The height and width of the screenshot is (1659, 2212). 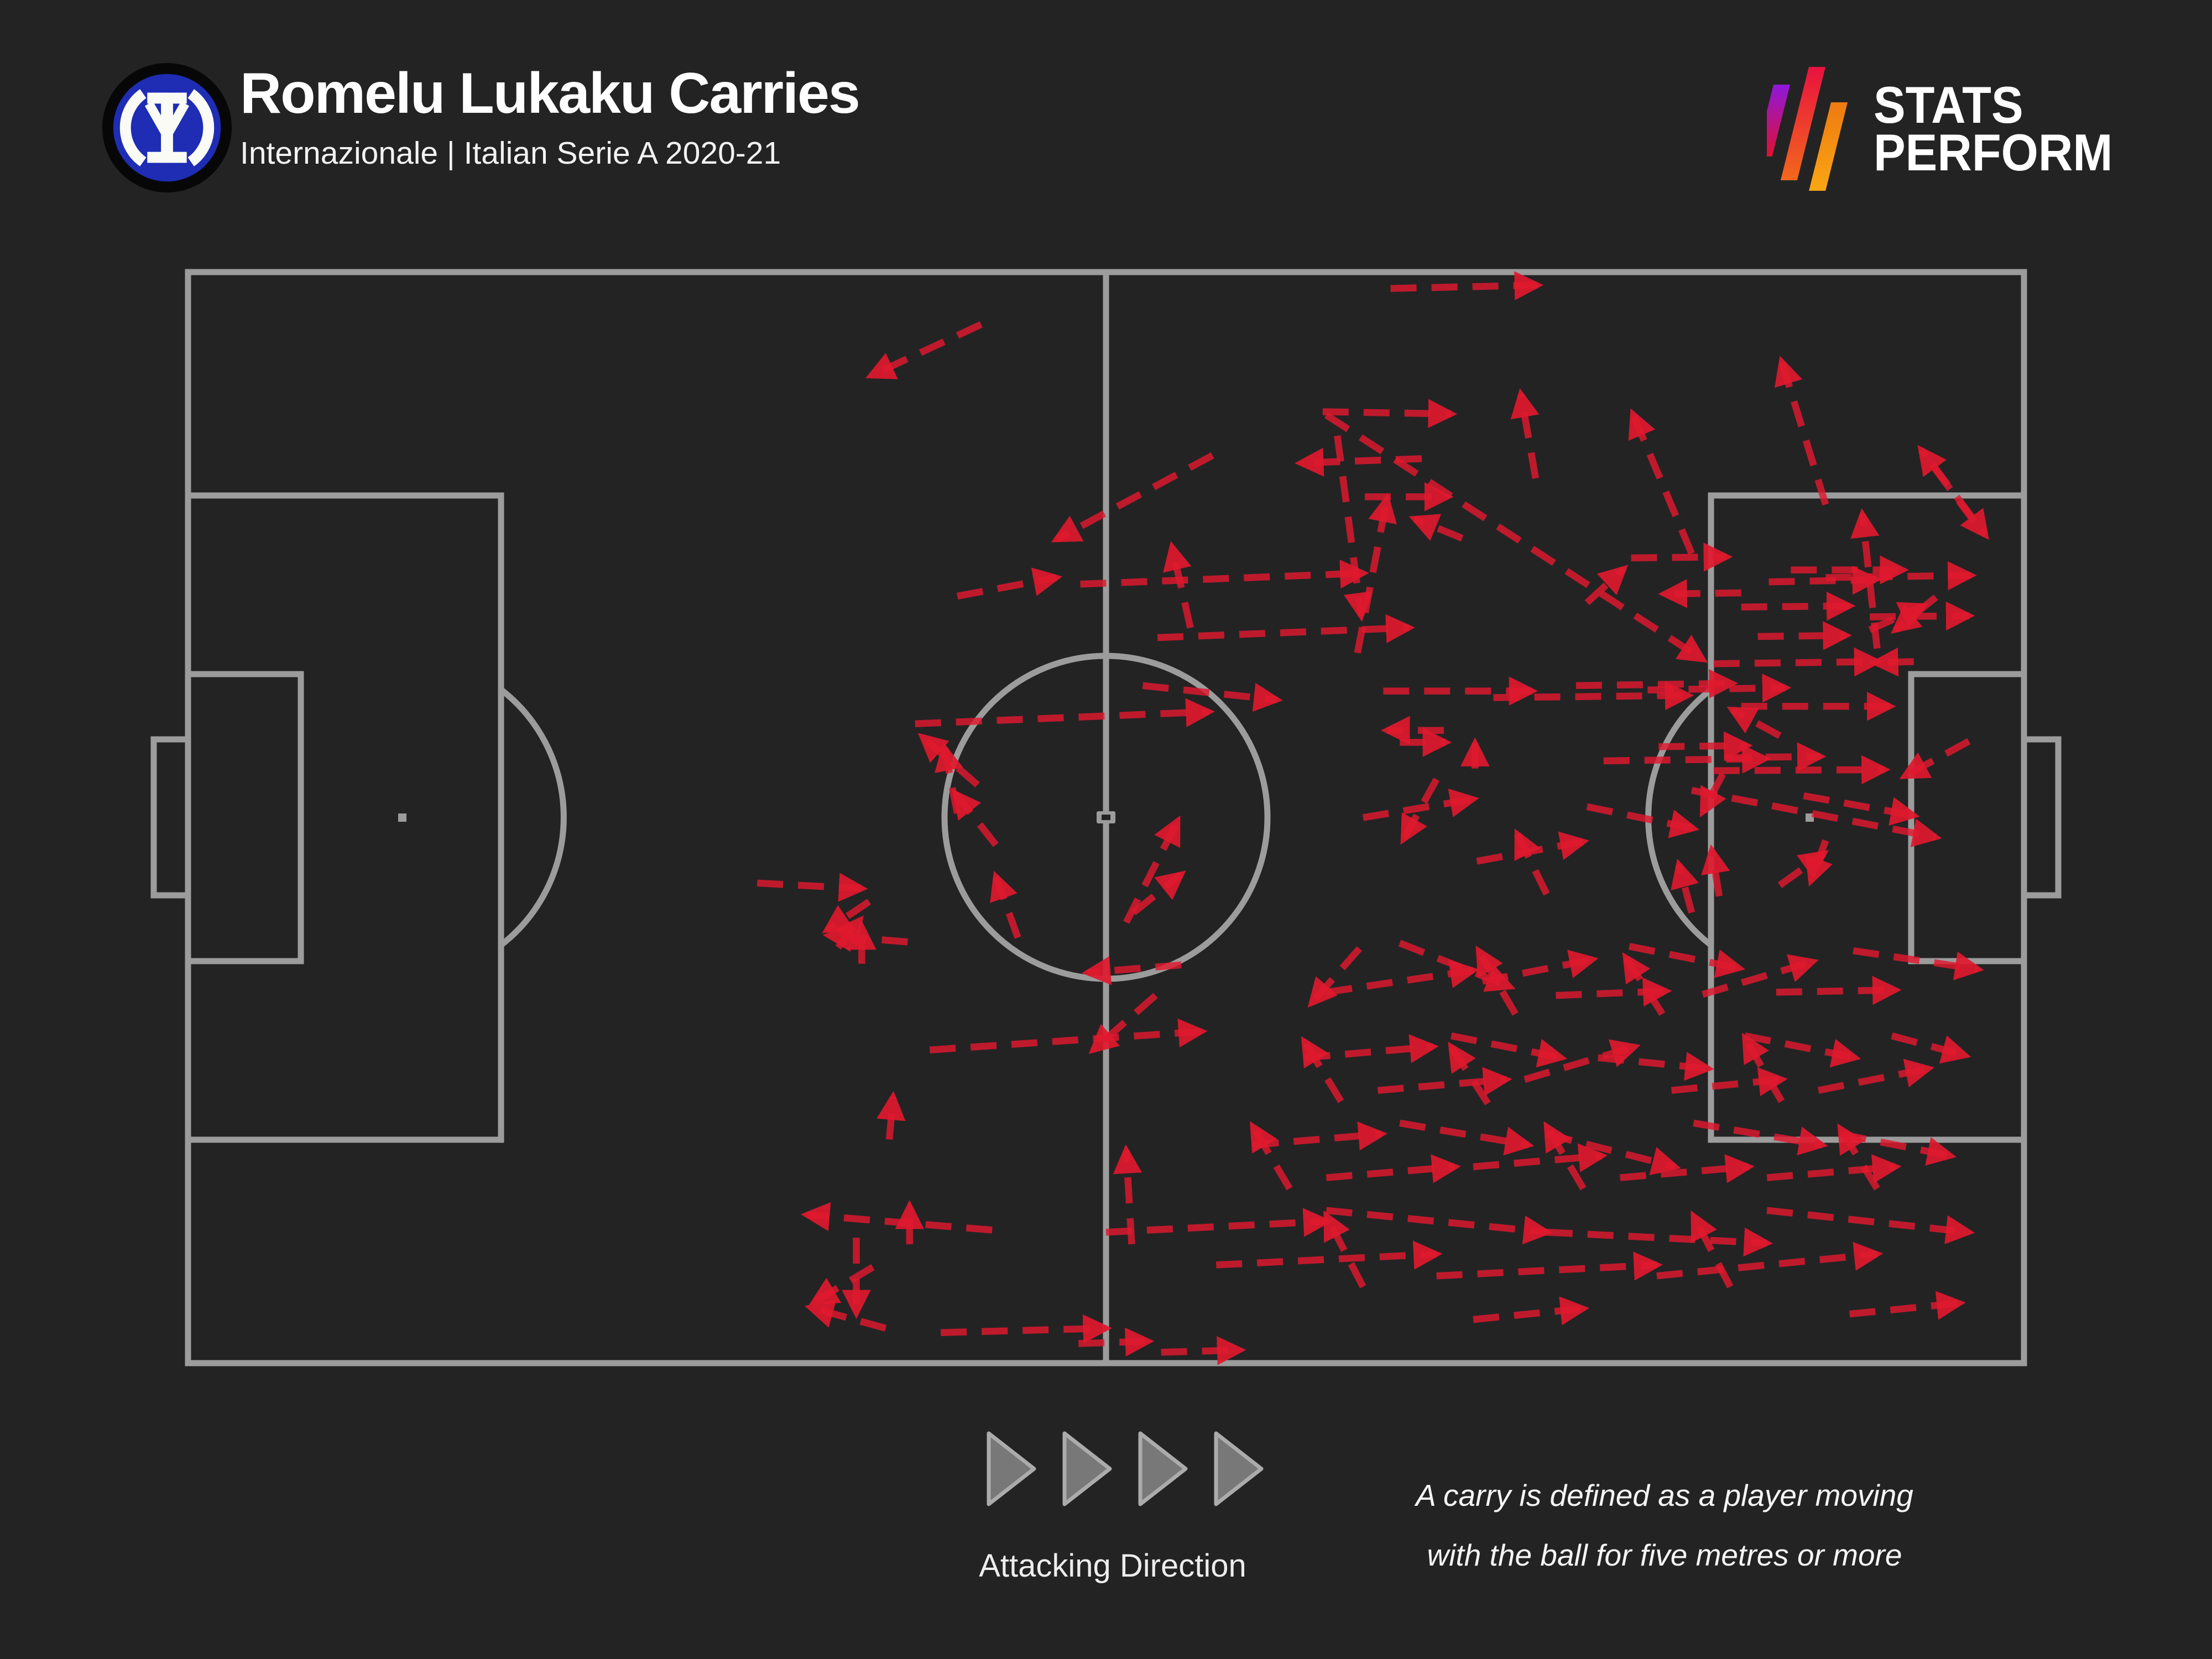 What do you see at coordinates (170, 818) in the screenshot?
I see `left-goal` at bounding box center [170, 818].